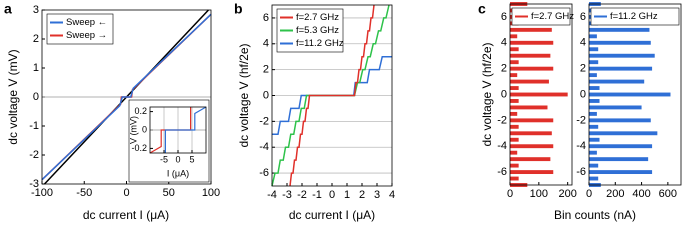  I want to click on y-tick-label: -3, so click(34, 184).